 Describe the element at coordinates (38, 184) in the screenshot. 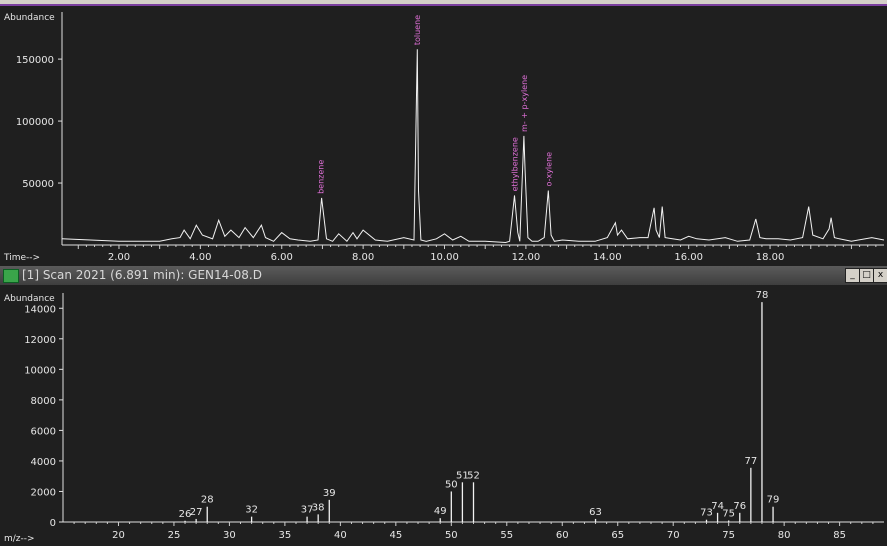

I see `tic-y-tick-label: 50000` at that location.